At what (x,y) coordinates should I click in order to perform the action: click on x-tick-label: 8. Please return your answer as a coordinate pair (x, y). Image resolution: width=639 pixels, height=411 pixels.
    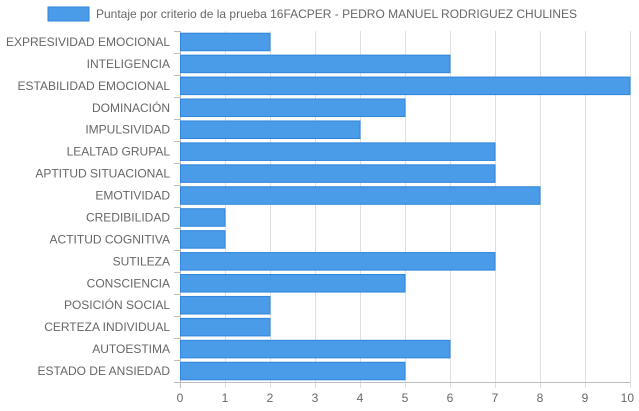
    Looking at the image, I should click on (540, 398).